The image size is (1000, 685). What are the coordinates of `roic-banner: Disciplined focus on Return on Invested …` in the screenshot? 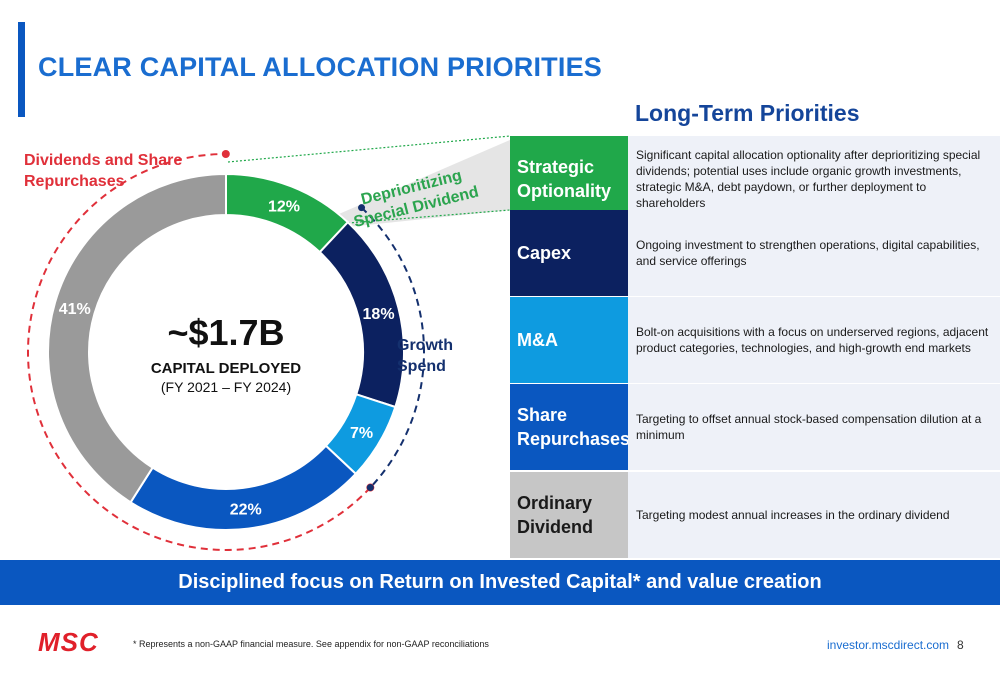 It's located at (500, 582).